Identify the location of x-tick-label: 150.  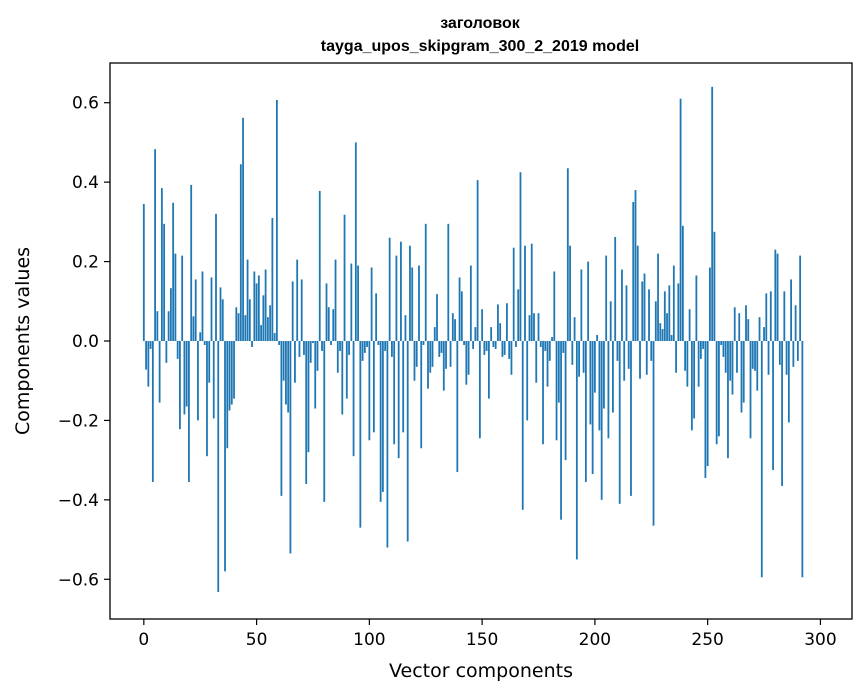
(482, 640).